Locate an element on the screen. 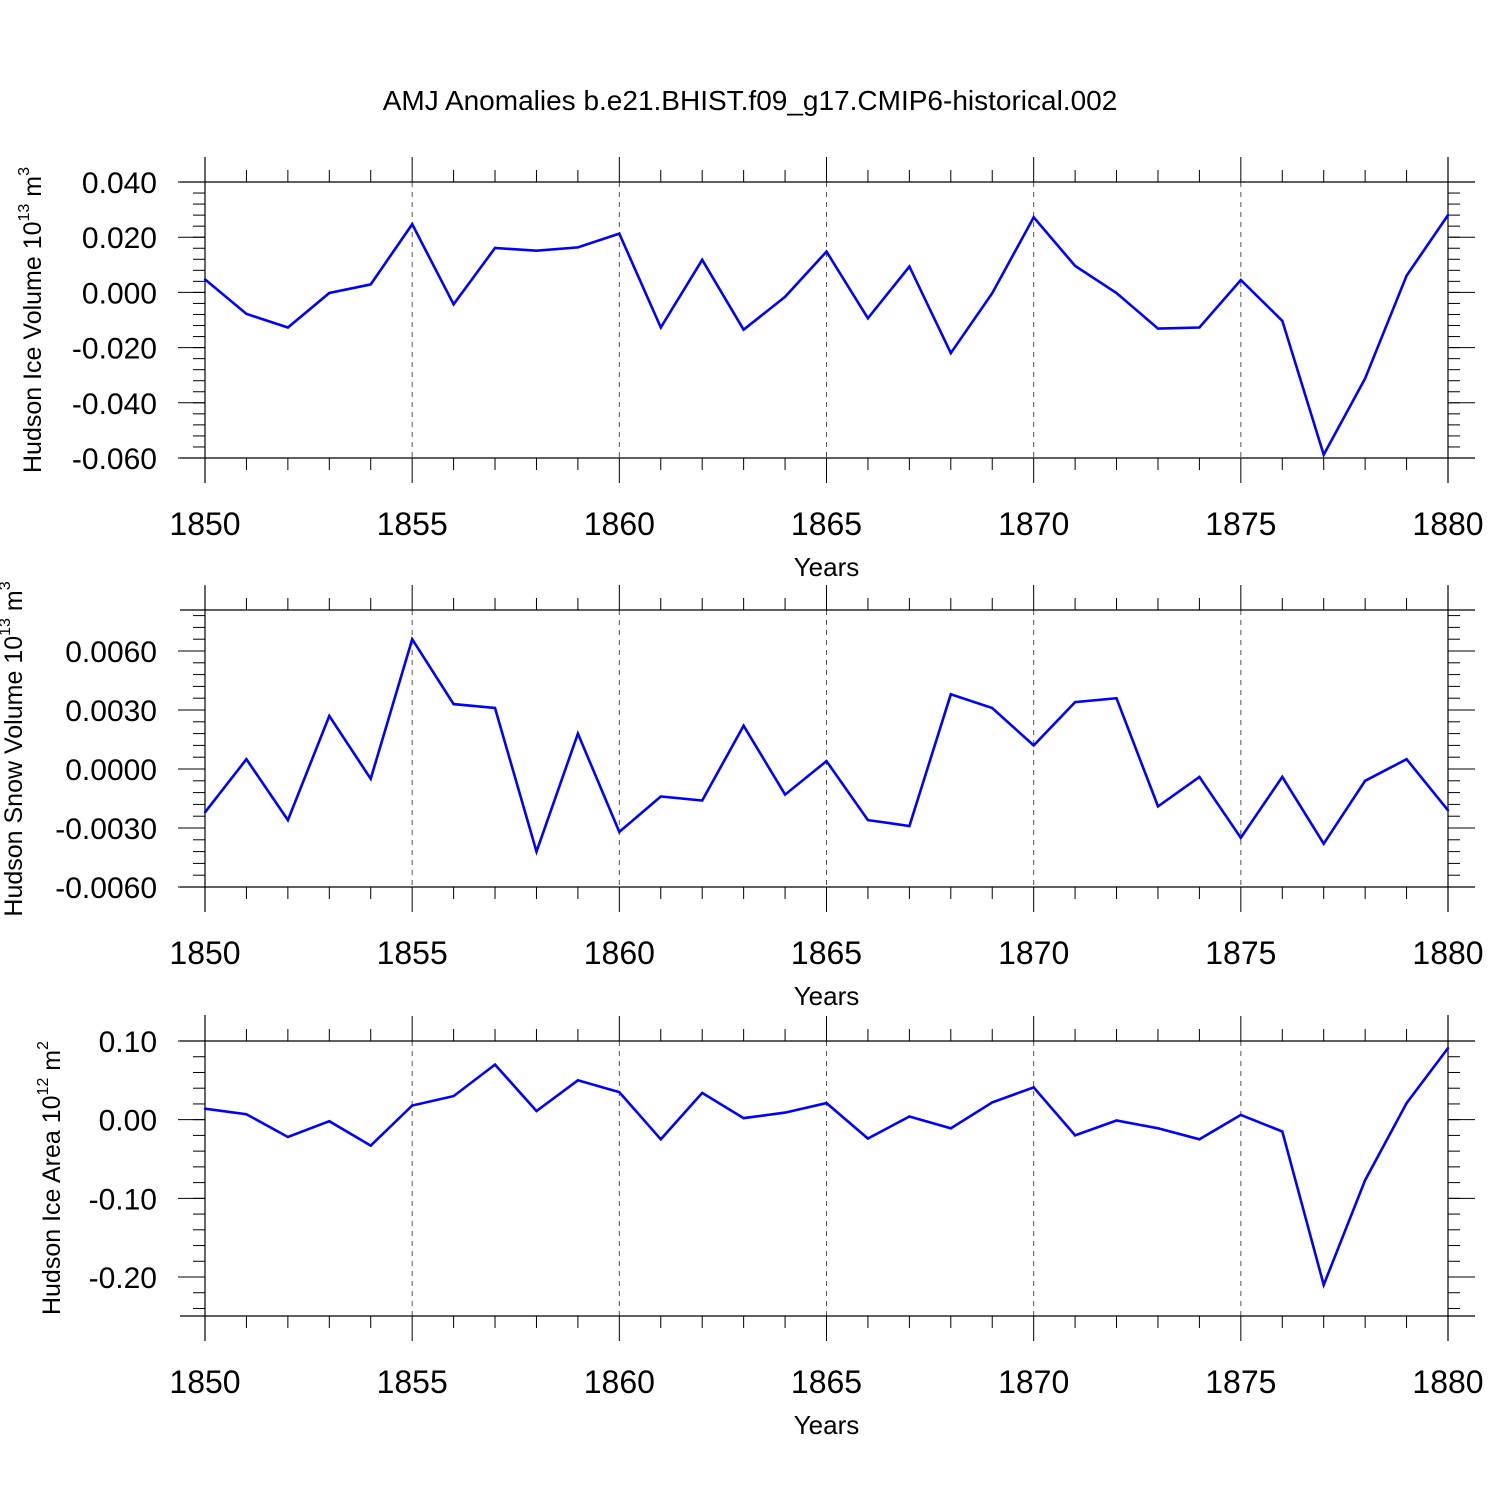 This screenshot has width=1500, height=1500. y-tick-label: -0.060 is located at coordinates (114, 459).